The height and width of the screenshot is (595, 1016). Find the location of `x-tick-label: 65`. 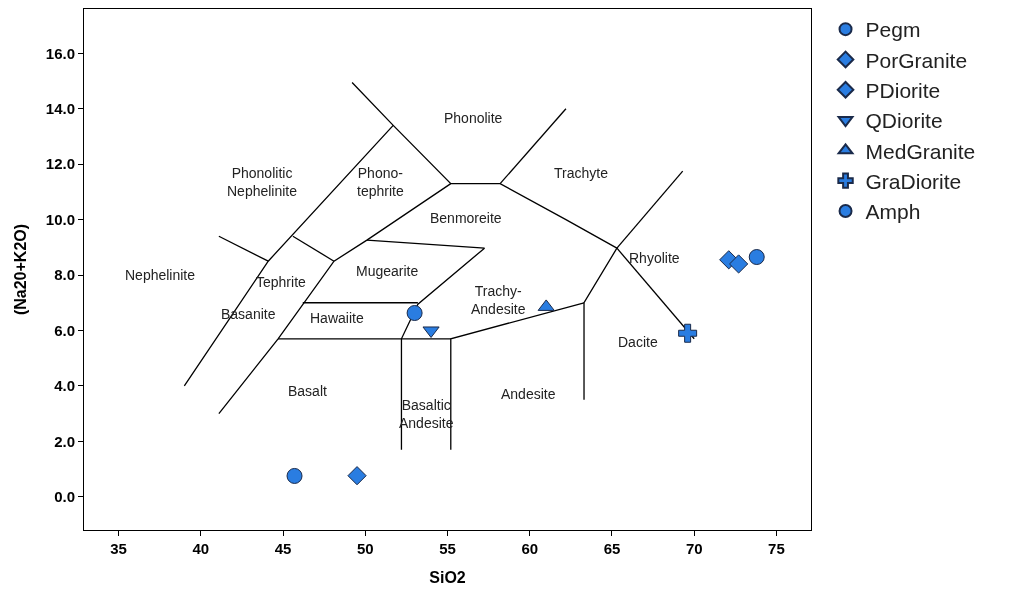

x-tick-label: 65 is located at coordinates (612, 548).